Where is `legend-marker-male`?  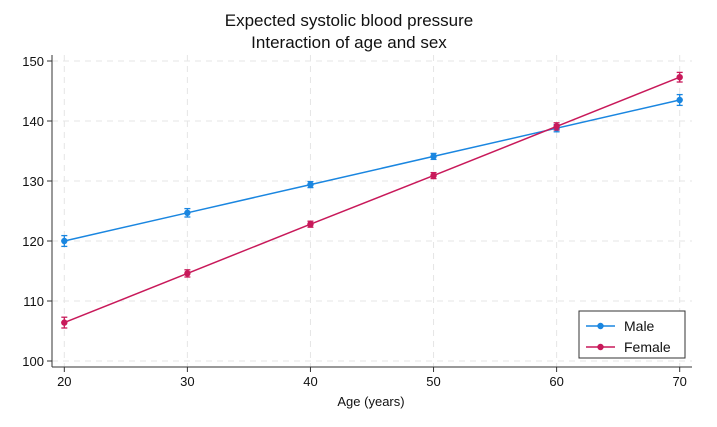
legend-marker-male is located at coordinates (600, 326).